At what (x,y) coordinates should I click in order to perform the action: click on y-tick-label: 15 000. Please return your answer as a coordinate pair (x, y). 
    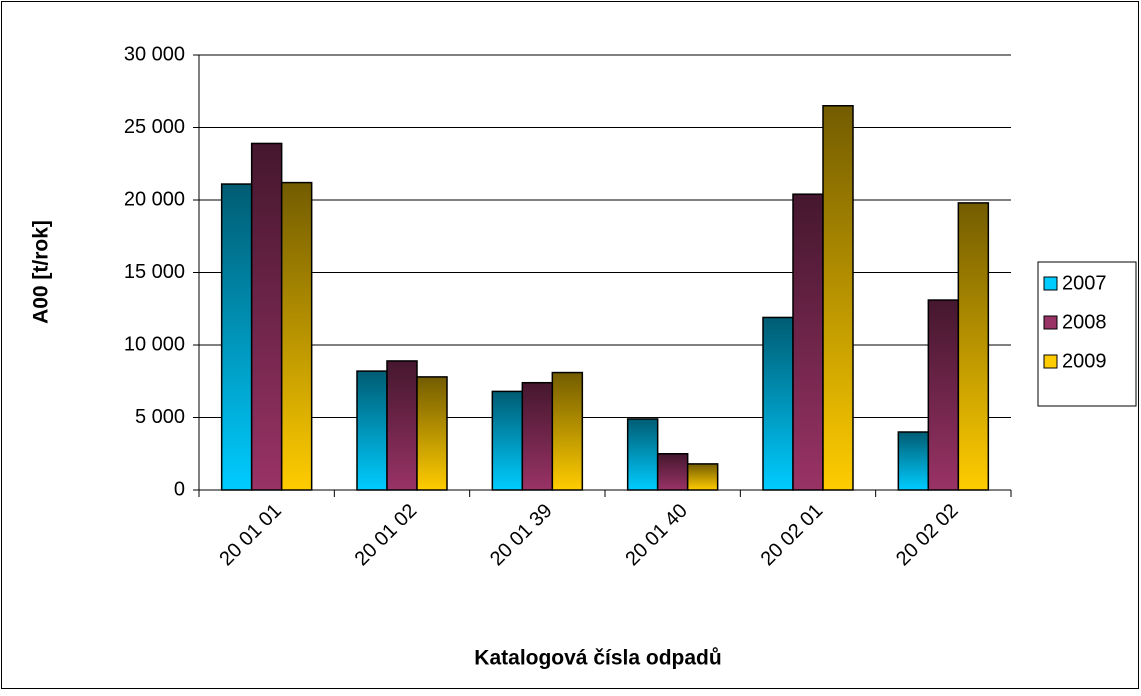
    Looking at the image, I should click on (154, 272).